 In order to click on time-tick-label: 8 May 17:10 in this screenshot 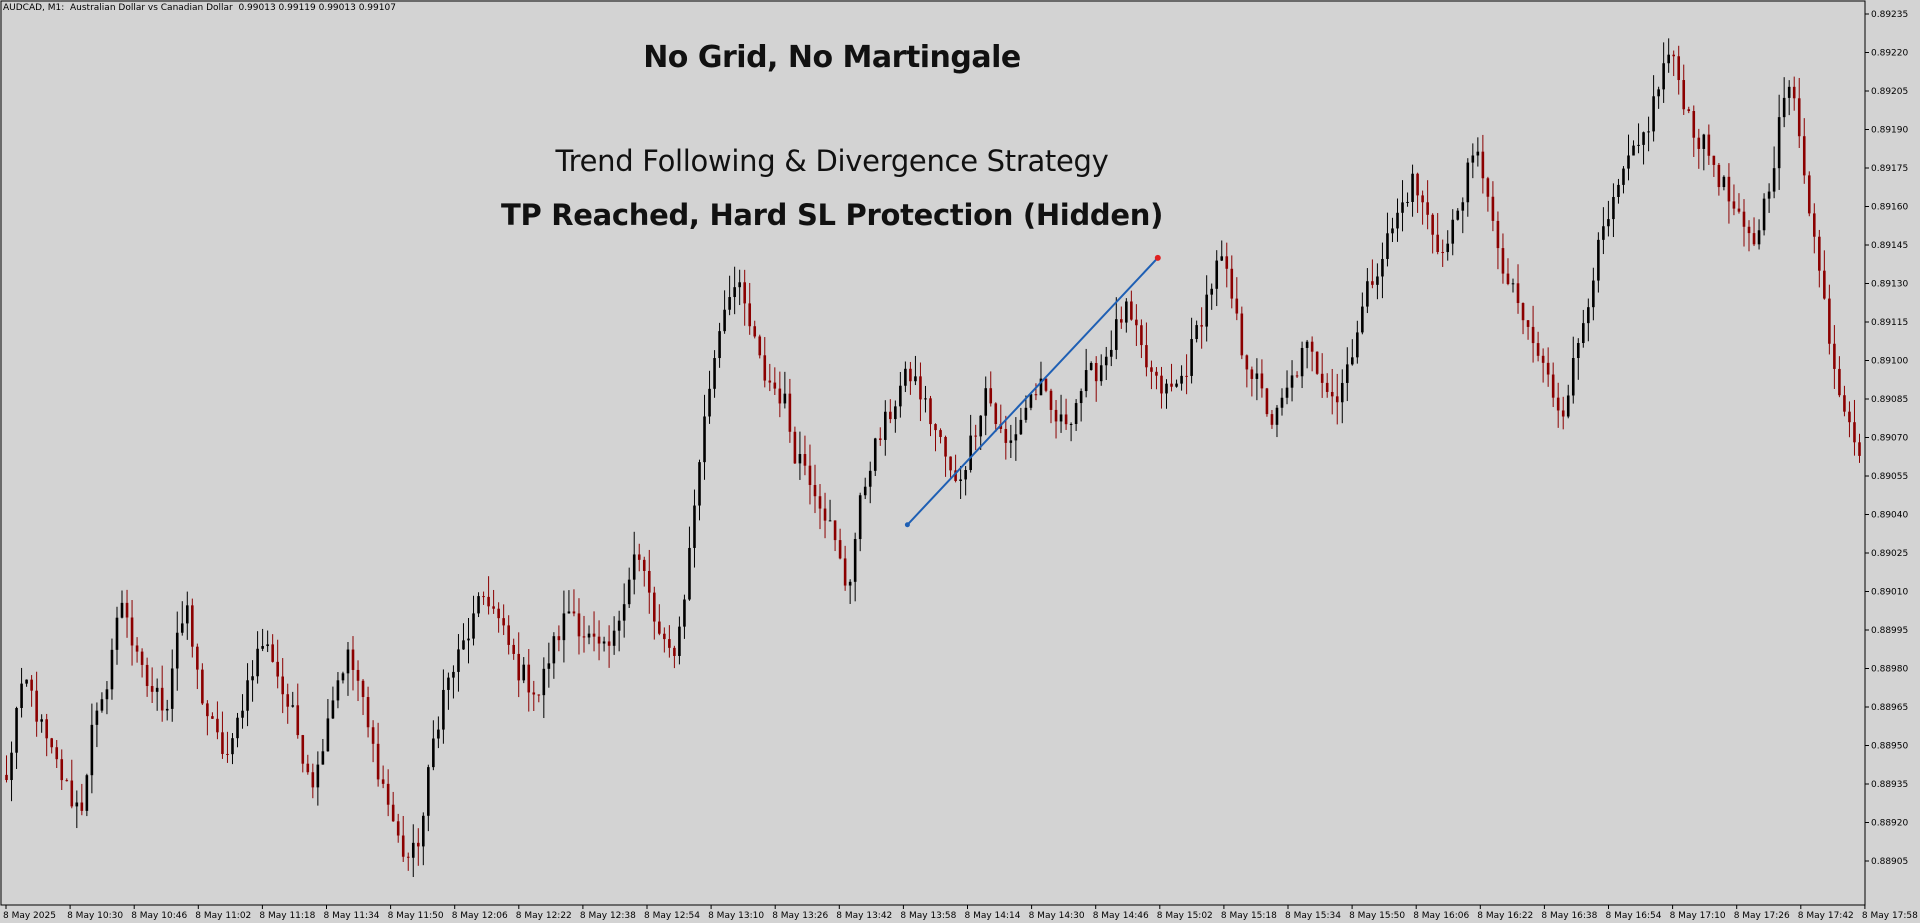, I will do `click(1698, 916)`.